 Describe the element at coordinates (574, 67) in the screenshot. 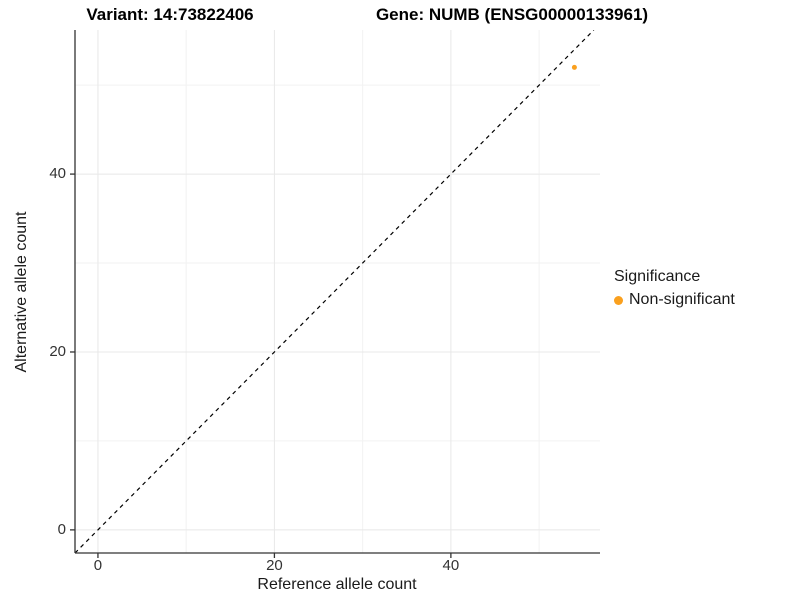

I see `data-point` at that location.